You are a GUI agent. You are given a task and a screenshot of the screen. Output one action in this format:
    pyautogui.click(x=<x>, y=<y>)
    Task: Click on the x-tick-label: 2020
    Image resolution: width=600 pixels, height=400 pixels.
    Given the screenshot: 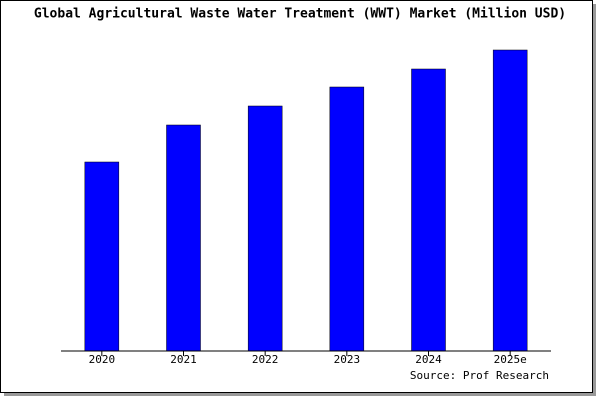 What is the action you would take?
    pyautogui.click(x=102, y=359)
    